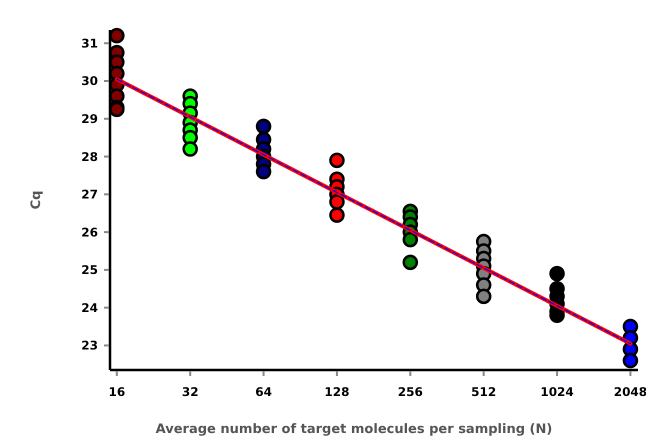 Image resolution: width=646 pixels, height=447 pixels. I want to click on x-tick-label: 64, so click(263, 392).